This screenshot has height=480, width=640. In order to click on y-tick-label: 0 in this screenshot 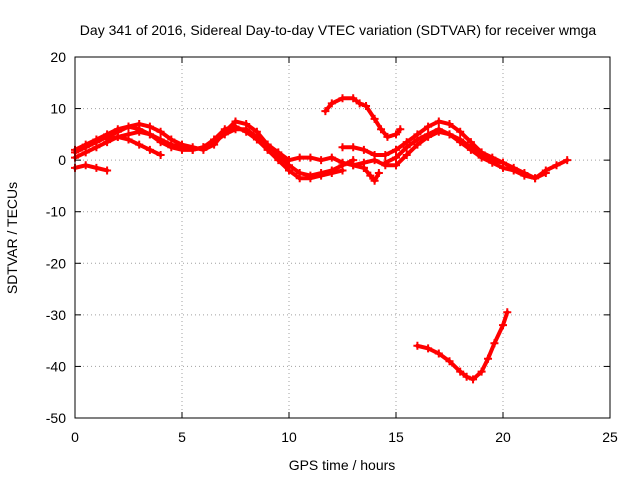, I will do `click(62, 160)`.